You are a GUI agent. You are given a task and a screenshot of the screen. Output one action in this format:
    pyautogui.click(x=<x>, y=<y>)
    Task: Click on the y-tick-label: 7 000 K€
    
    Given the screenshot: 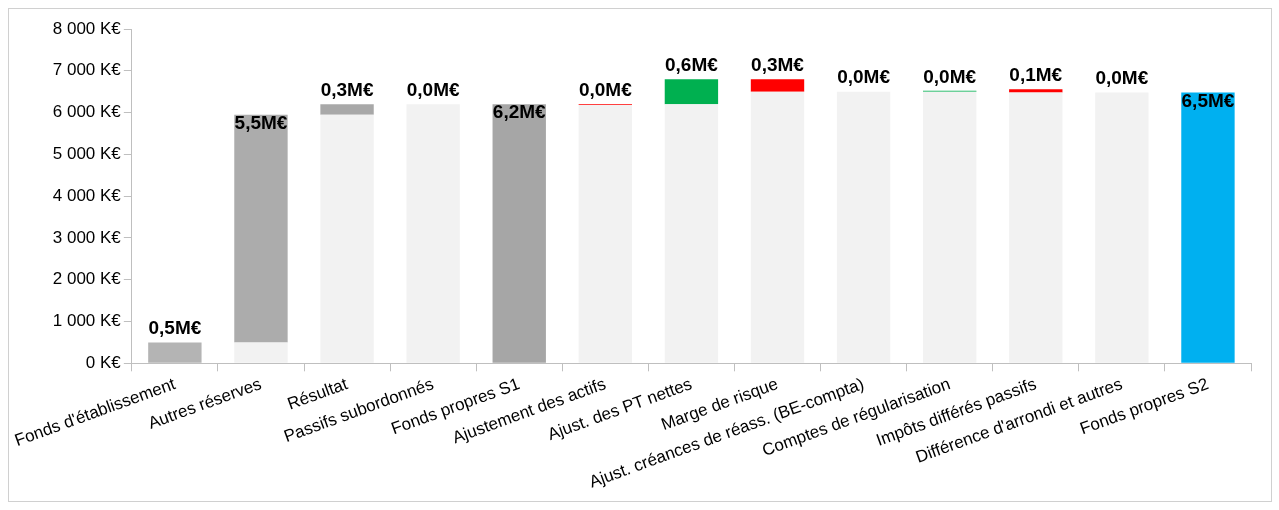 What is the action you would take?
    pyautogui.click(x=87, y=70)
    